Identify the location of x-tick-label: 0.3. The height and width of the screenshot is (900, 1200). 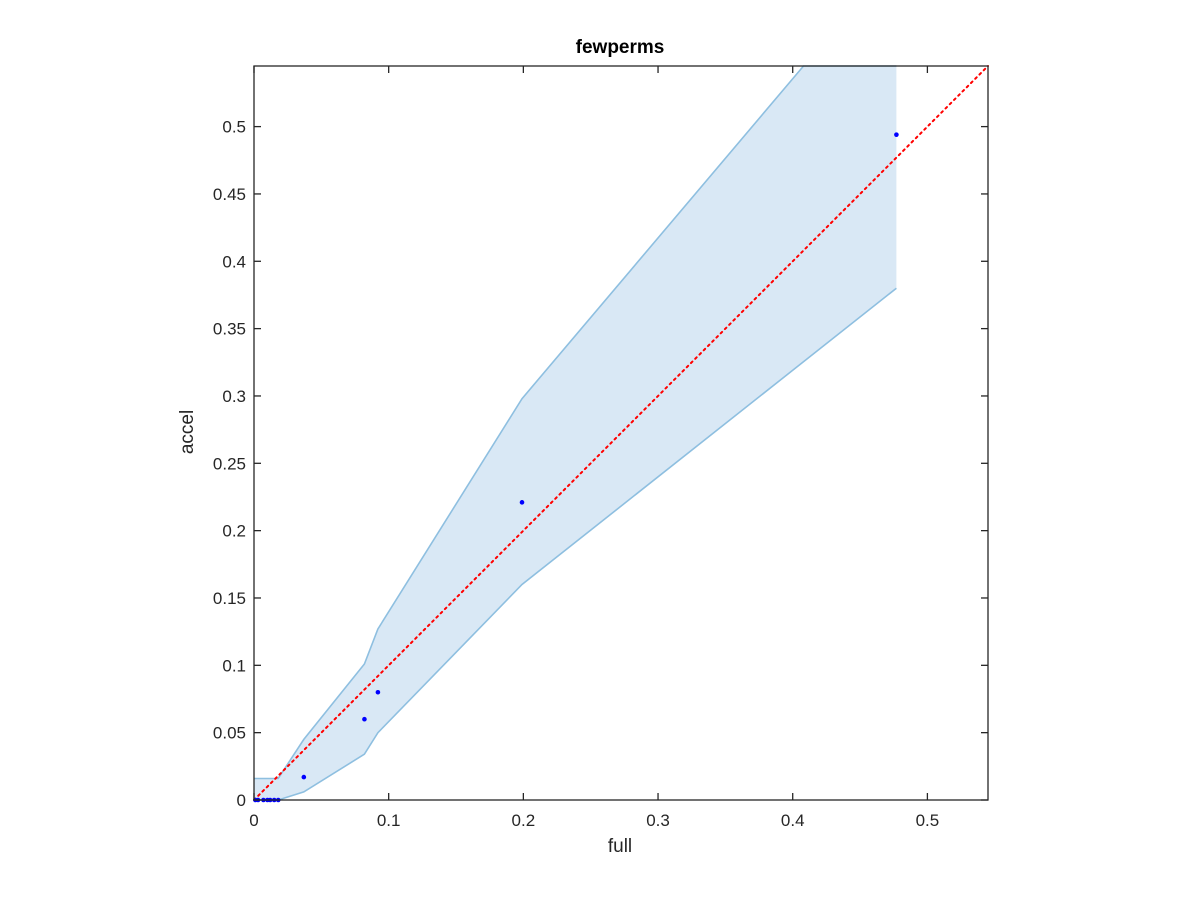
(658, 820).